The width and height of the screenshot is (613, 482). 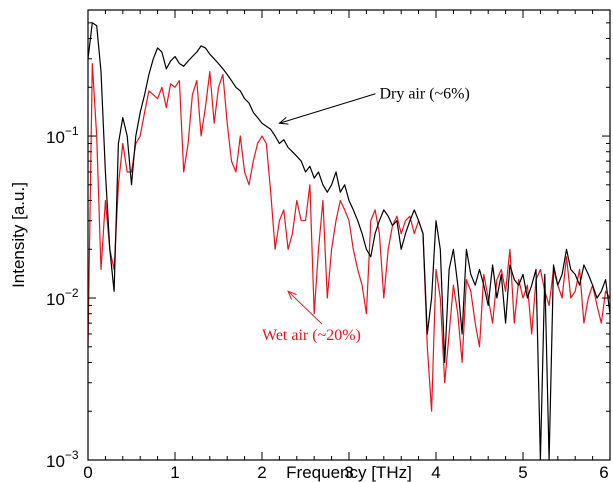 What do you see at coordinates (62, 297) in the screenshot?
I see `y-tick-label: 10⁻²` at bounding box center [62, 297].